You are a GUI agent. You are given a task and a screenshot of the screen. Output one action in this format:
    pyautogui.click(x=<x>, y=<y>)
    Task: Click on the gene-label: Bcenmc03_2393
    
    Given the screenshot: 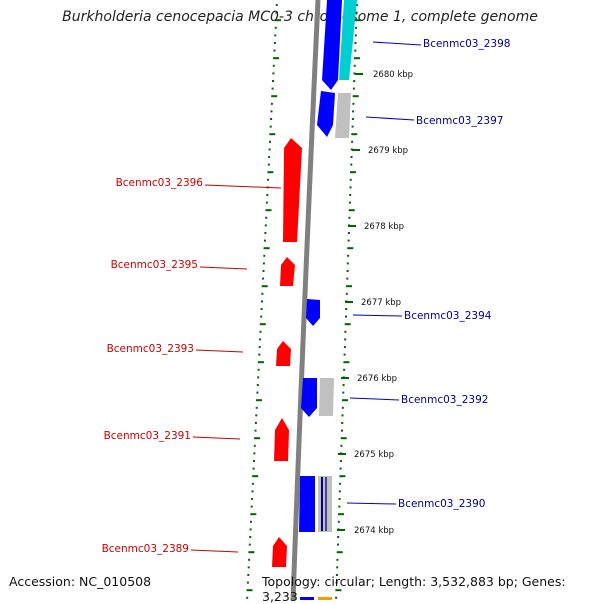 What is the action you would take?
    pyautogui.click(x=150, y=349)
    